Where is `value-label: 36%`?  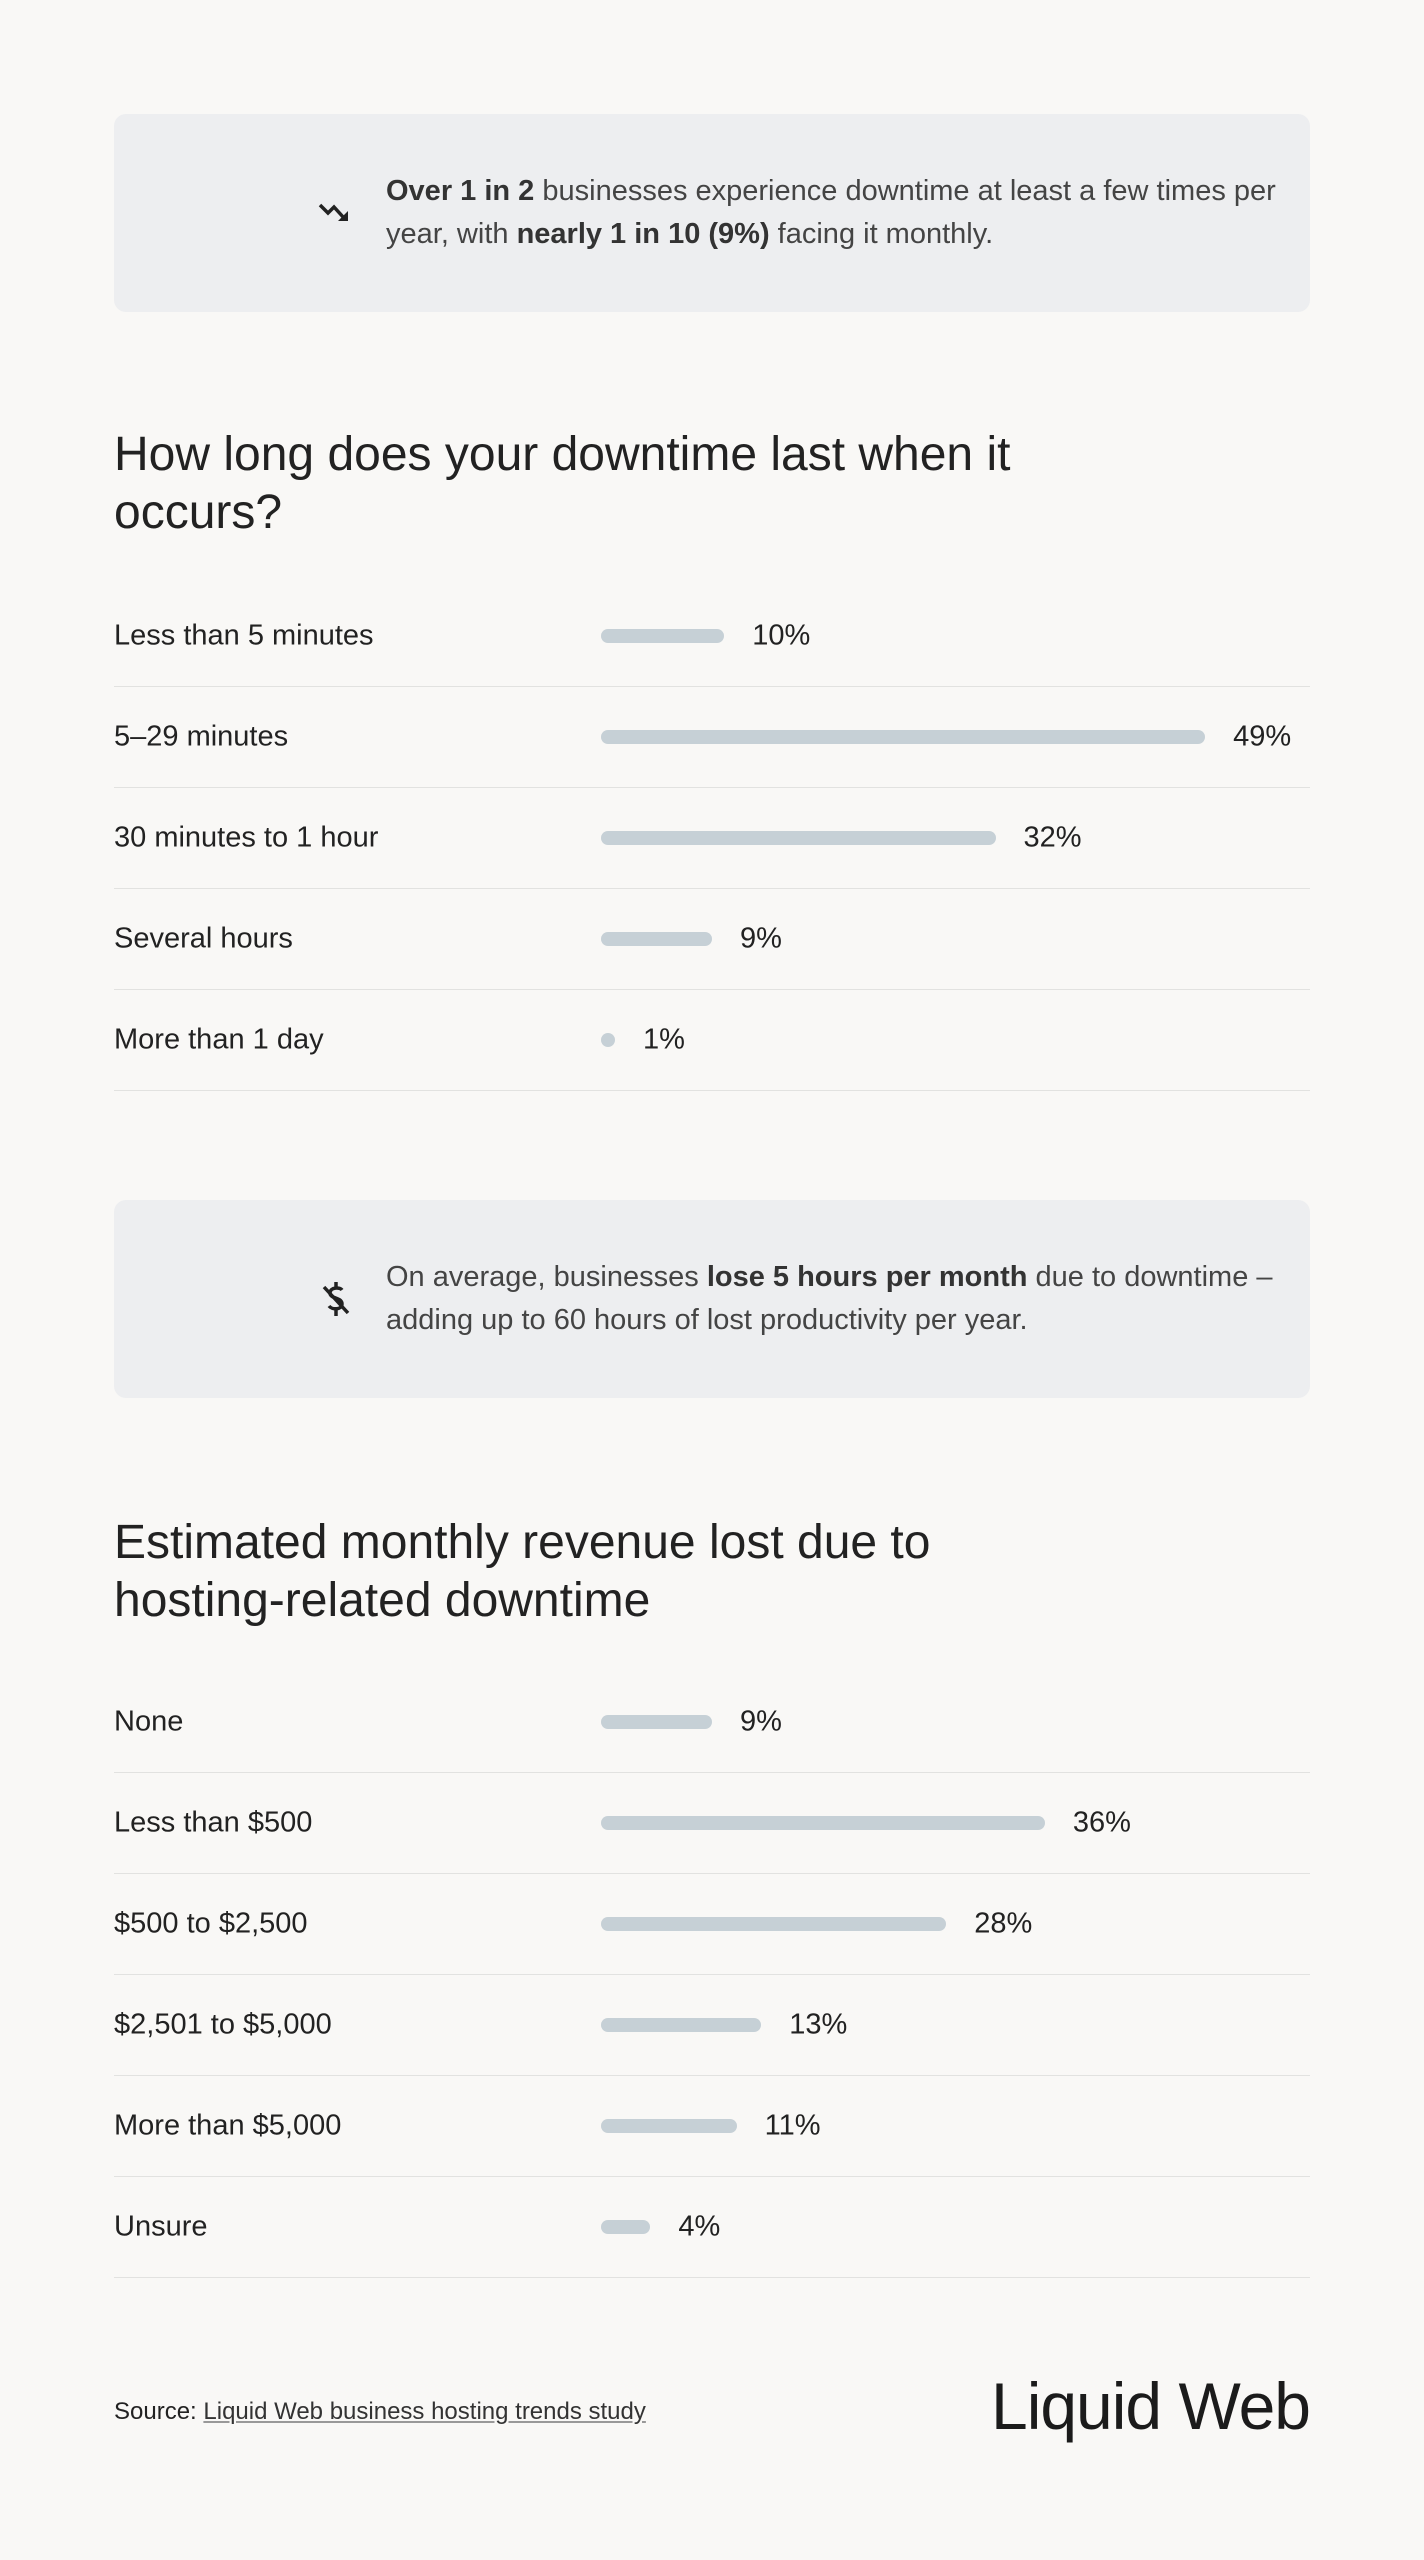 value-label: 36% is located at coordinates (1101, 1822).